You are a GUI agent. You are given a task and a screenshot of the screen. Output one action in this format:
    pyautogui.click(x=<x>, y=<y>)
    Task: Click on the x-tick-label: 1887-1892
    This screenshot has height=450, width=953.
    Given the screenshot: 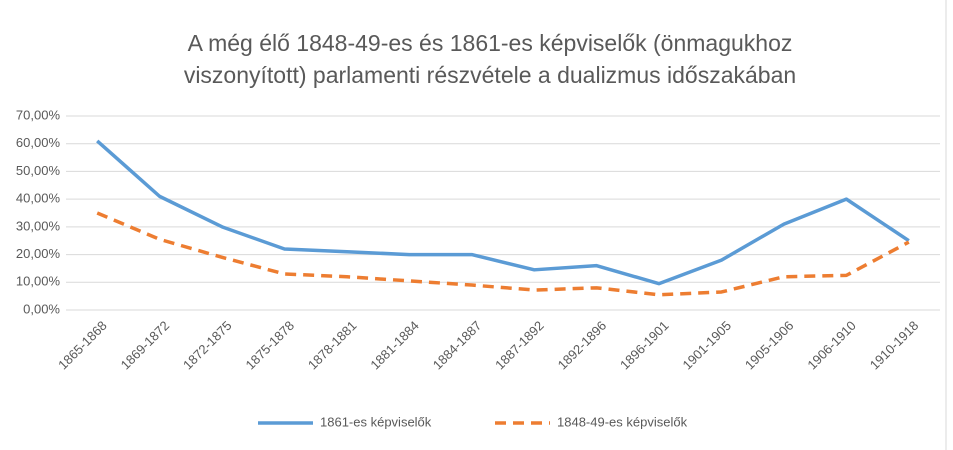 What is the action you would take?
    pyautogui.click(x=519, y=345)
    